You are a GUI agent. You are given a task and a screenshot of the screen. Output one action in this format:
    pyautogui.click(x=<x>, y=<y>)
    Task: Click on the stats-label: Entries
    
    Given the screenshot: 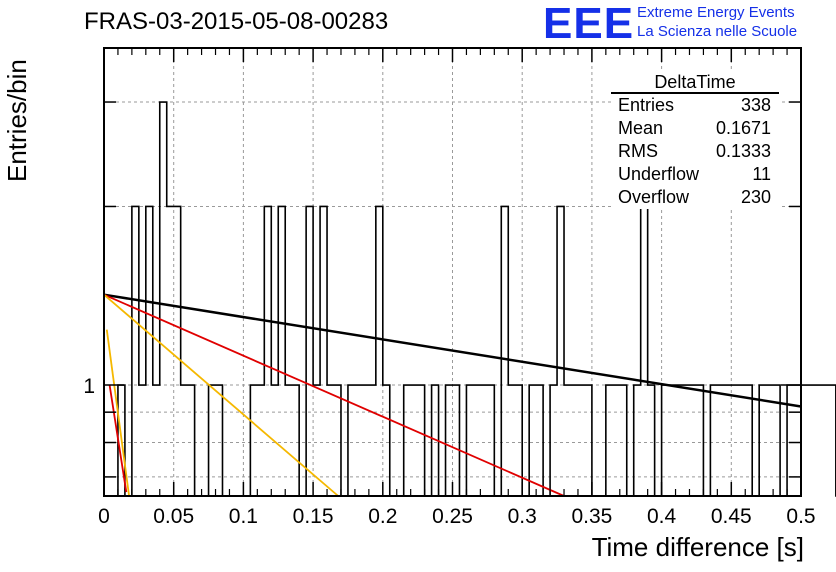 What is the action you would take?
    pyautogui.click(x=646, y=105)
    